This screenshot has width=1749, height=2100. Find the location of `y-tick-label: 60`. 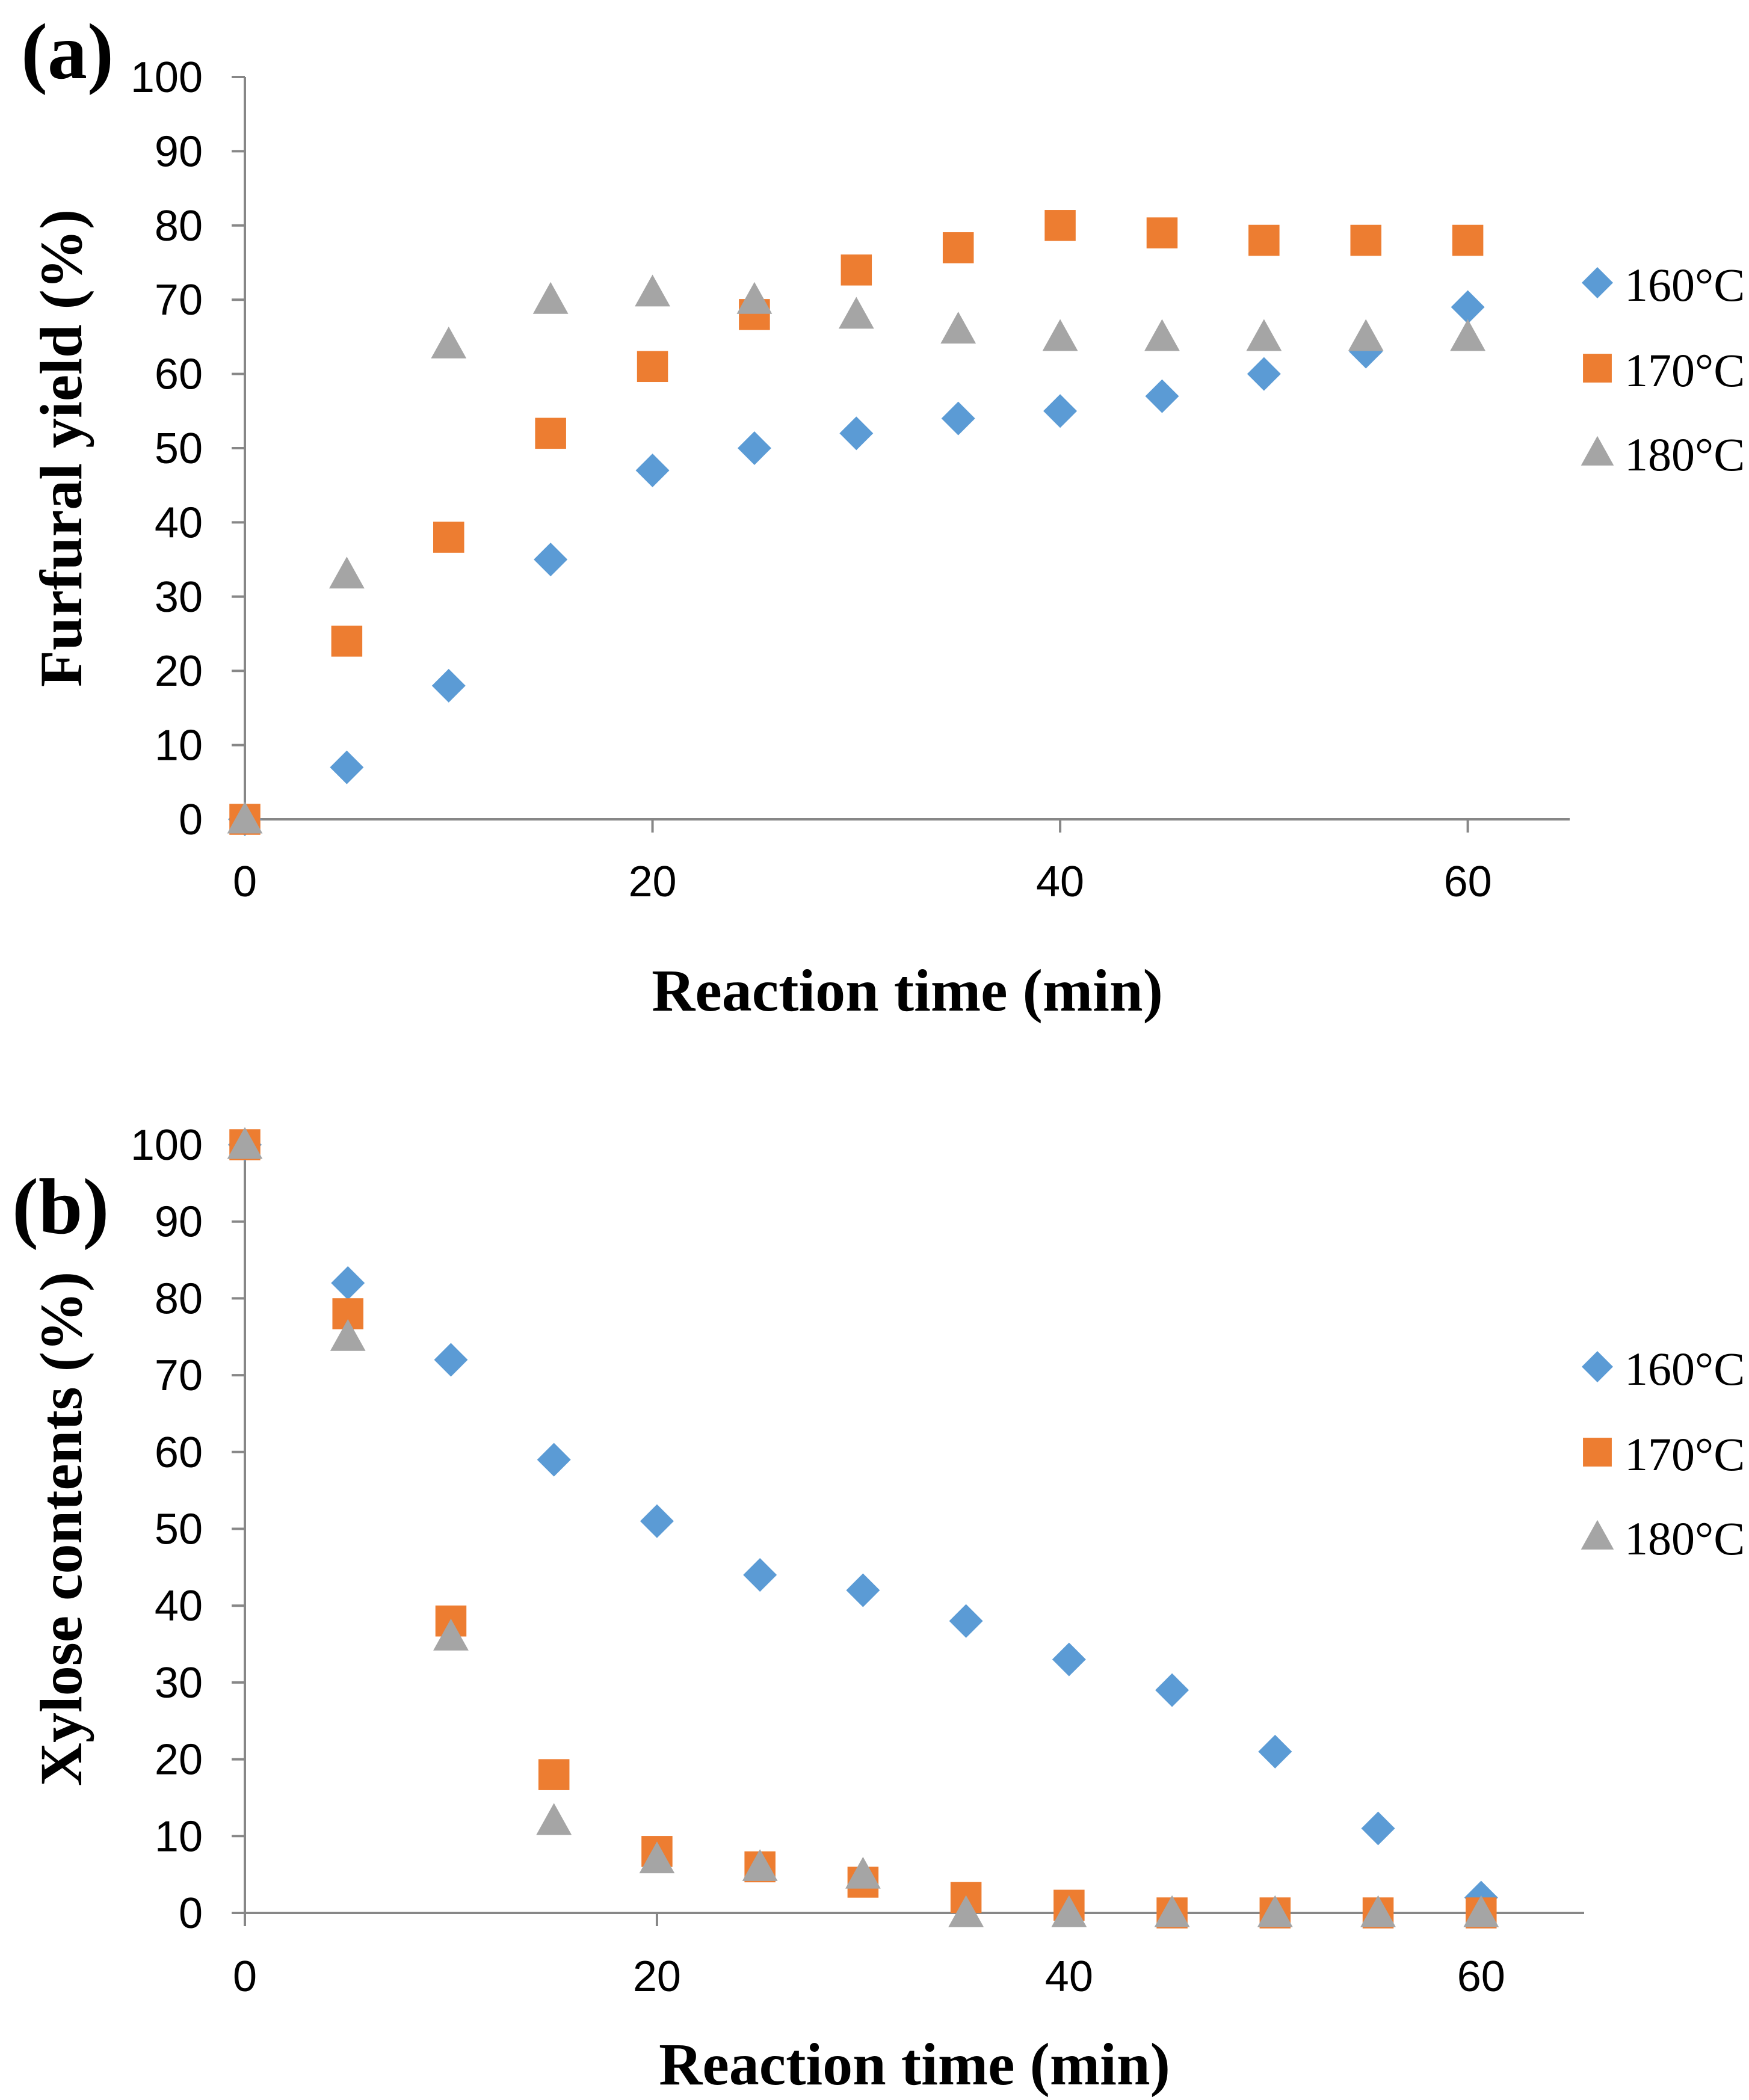

y-tick-label: 60 is located at coordinates (179, 1453).